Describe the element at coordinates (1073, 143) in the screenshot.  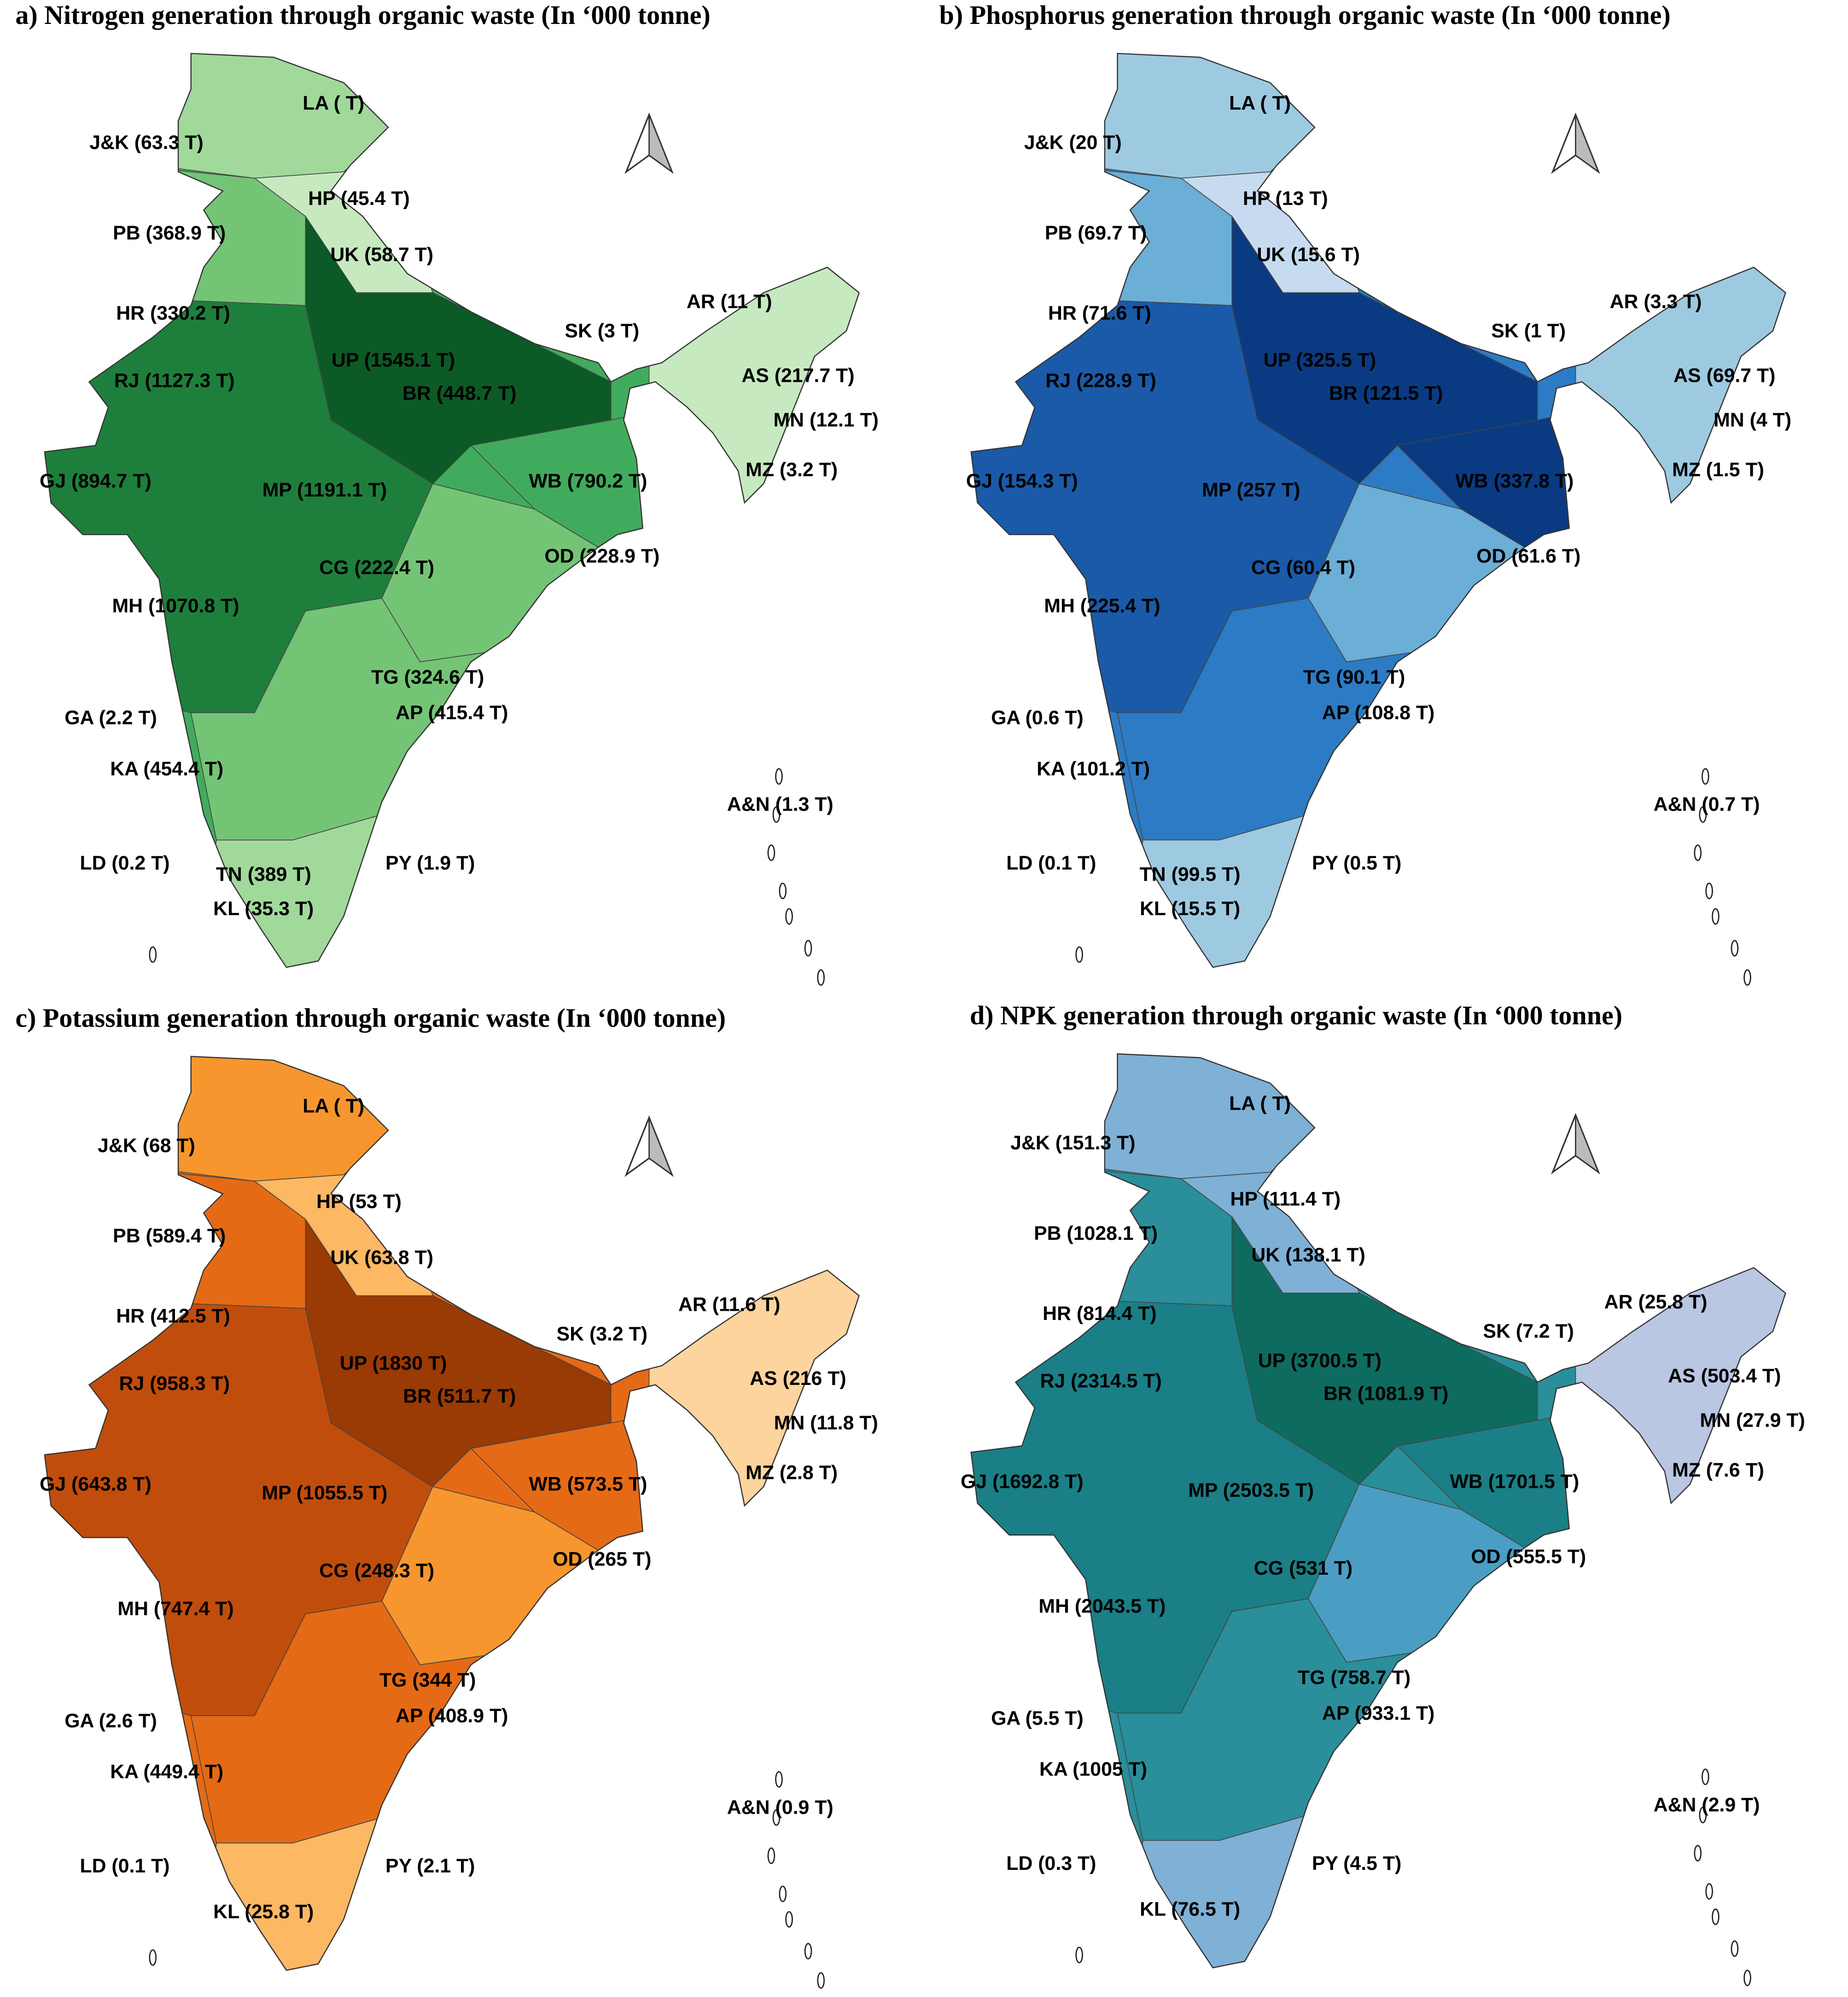
I see `state-label: J&K (20 T)` at that location.